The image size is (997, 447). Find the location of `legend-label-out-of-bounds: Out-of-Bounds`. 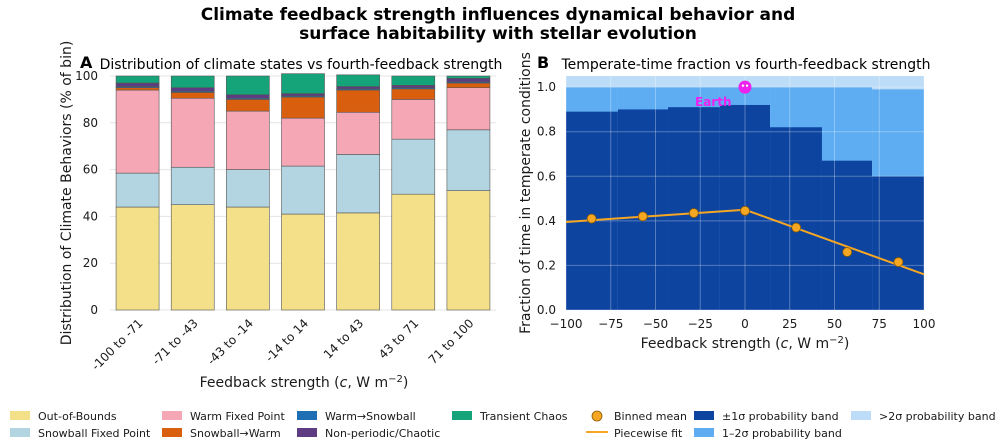

legend-label-out-of-bounds: Out-of-Bounds is located at coordinates (77, 416).